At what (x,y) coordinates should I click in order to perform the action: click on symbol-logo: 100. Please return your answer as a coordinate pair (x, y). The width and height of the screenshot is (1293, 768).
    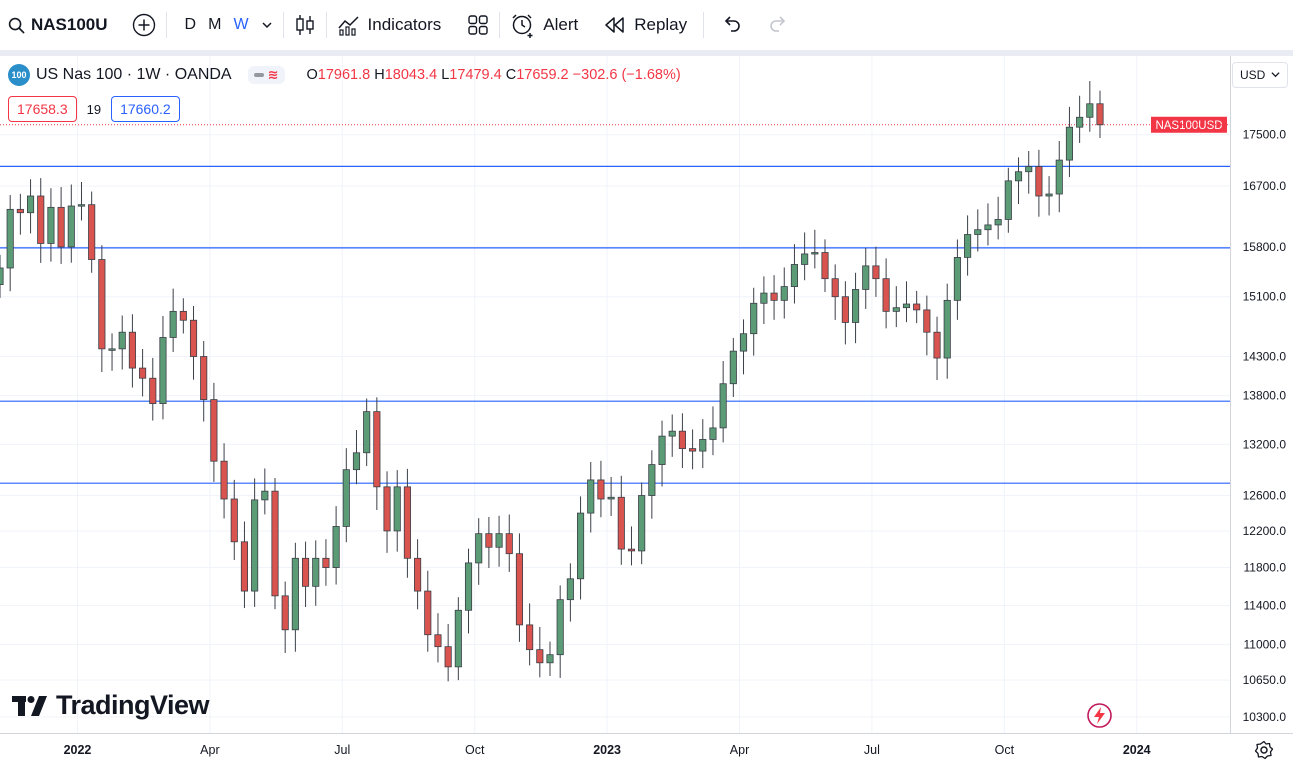
    Looking at the image, I should click on (19, 75).